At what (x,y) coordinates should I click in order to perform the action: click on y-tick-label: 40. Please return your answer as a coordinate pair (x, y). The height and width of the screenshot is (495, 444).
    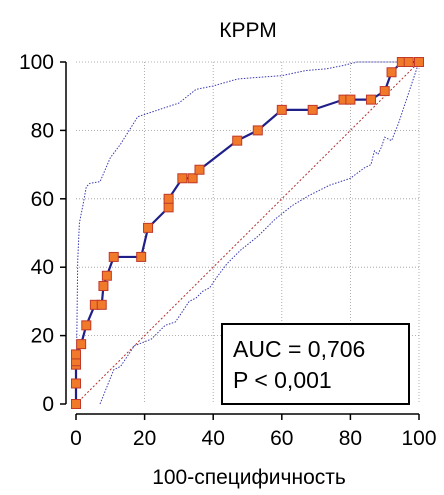
    Looking at the image, I should click on (42, 267).